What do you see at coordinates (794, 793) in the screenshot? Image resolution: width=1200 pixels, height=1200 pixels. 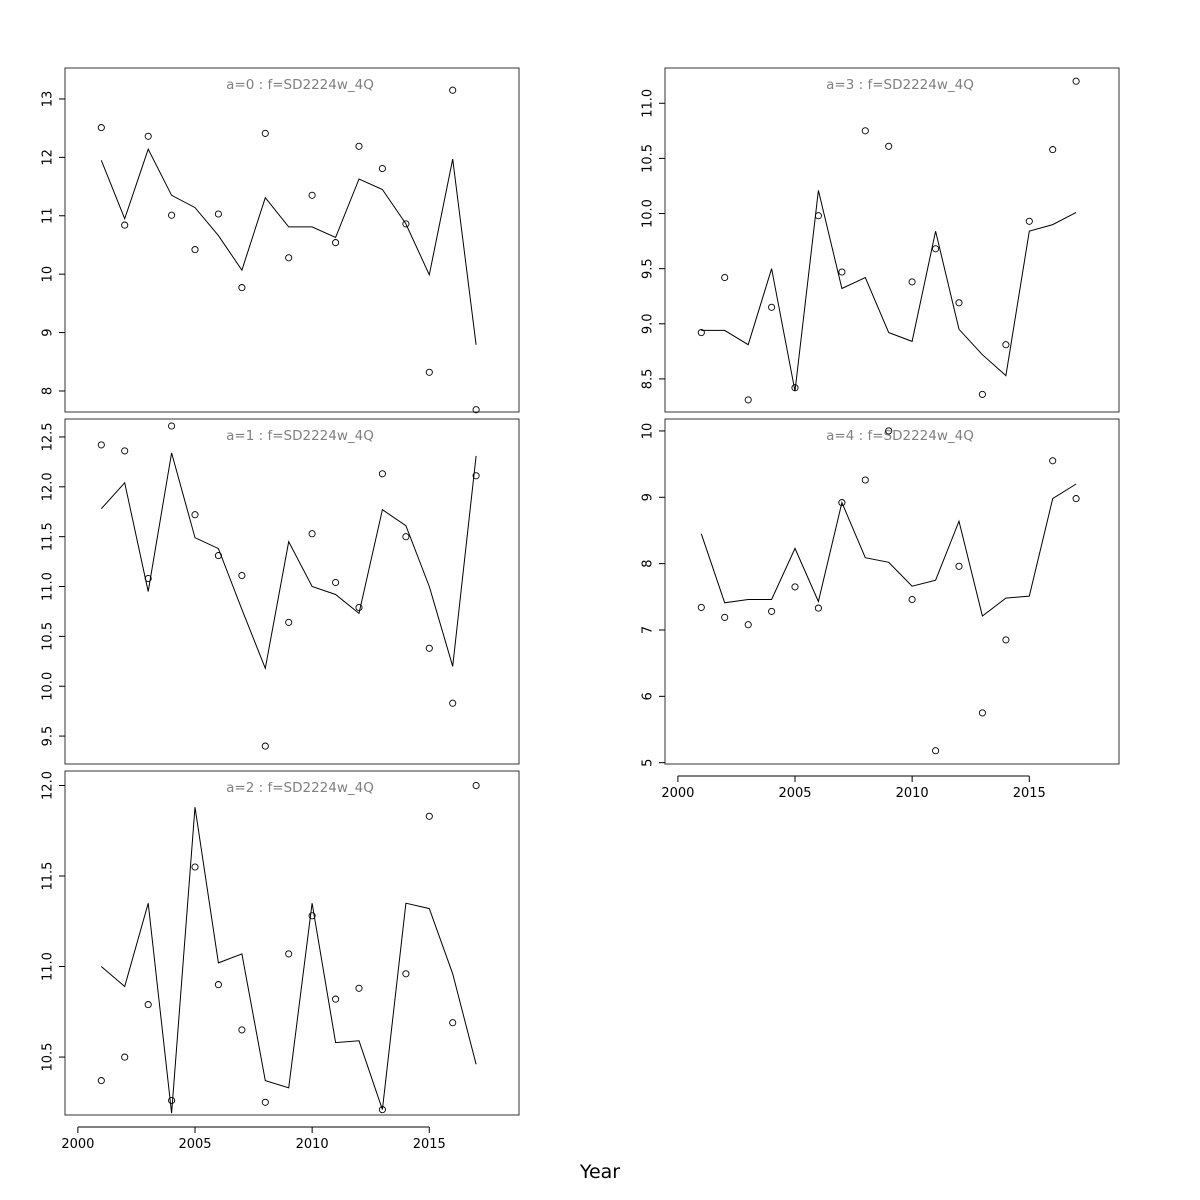 I see `x-tick-label: 2005` at bounding box center [794, 793].